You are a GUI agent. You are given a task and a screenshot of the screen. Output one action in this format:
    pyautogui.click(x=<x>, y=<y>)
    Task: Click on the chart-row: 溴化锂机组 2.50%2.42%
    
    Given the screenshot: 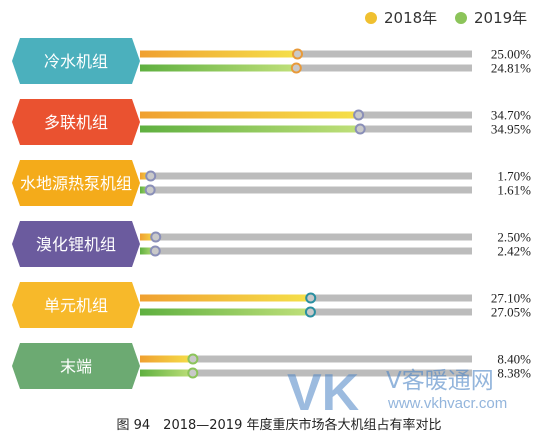 What is the action you would take?
    pyautogui.click(x=271, y=244)
    